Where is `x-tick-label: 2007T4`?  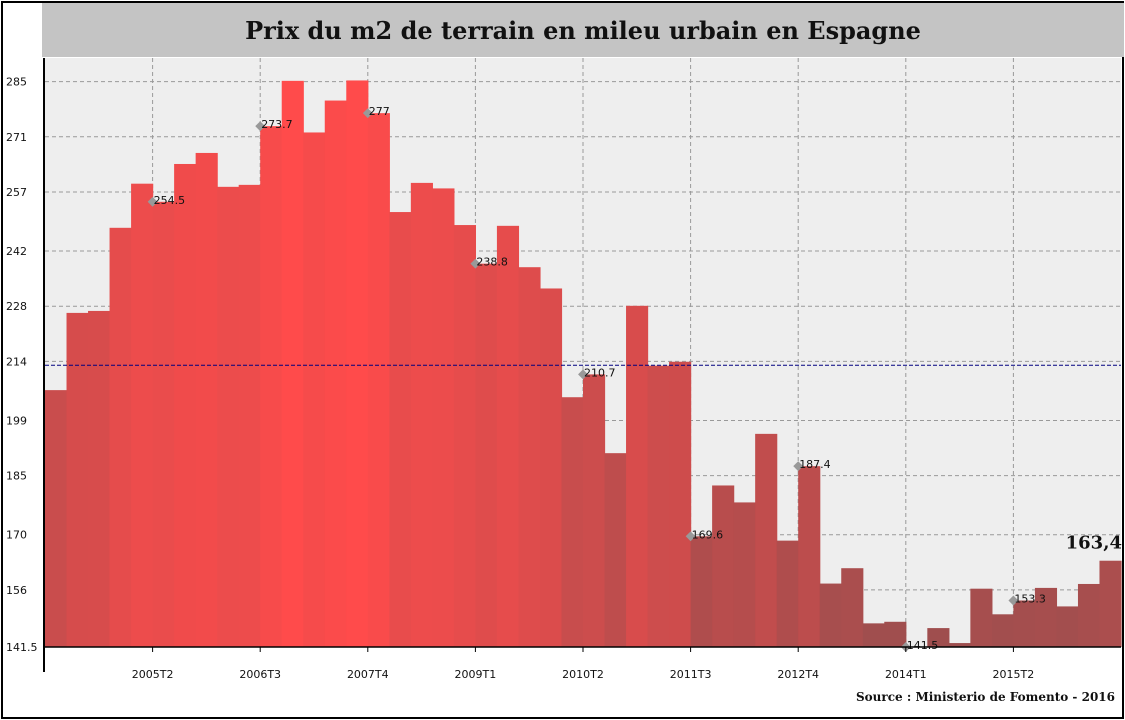 x-tick-label: 2007T4 is located at coordinates (368, 674).